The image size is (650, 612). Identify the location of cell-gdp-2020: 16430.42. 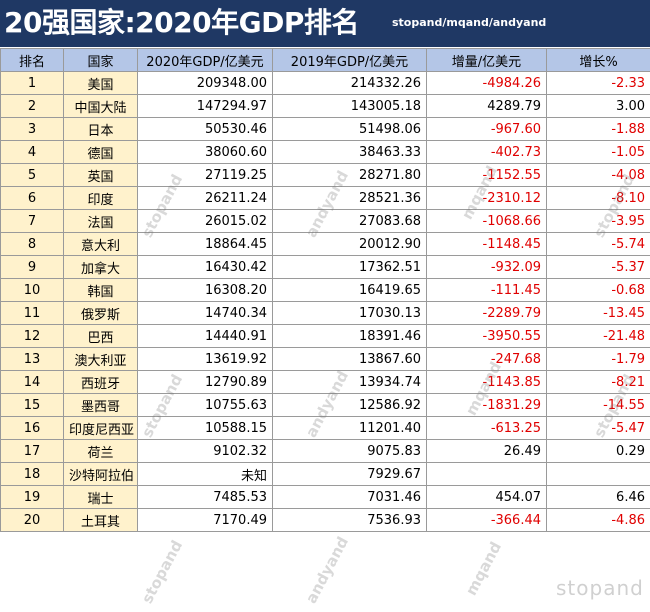
(205, 267).